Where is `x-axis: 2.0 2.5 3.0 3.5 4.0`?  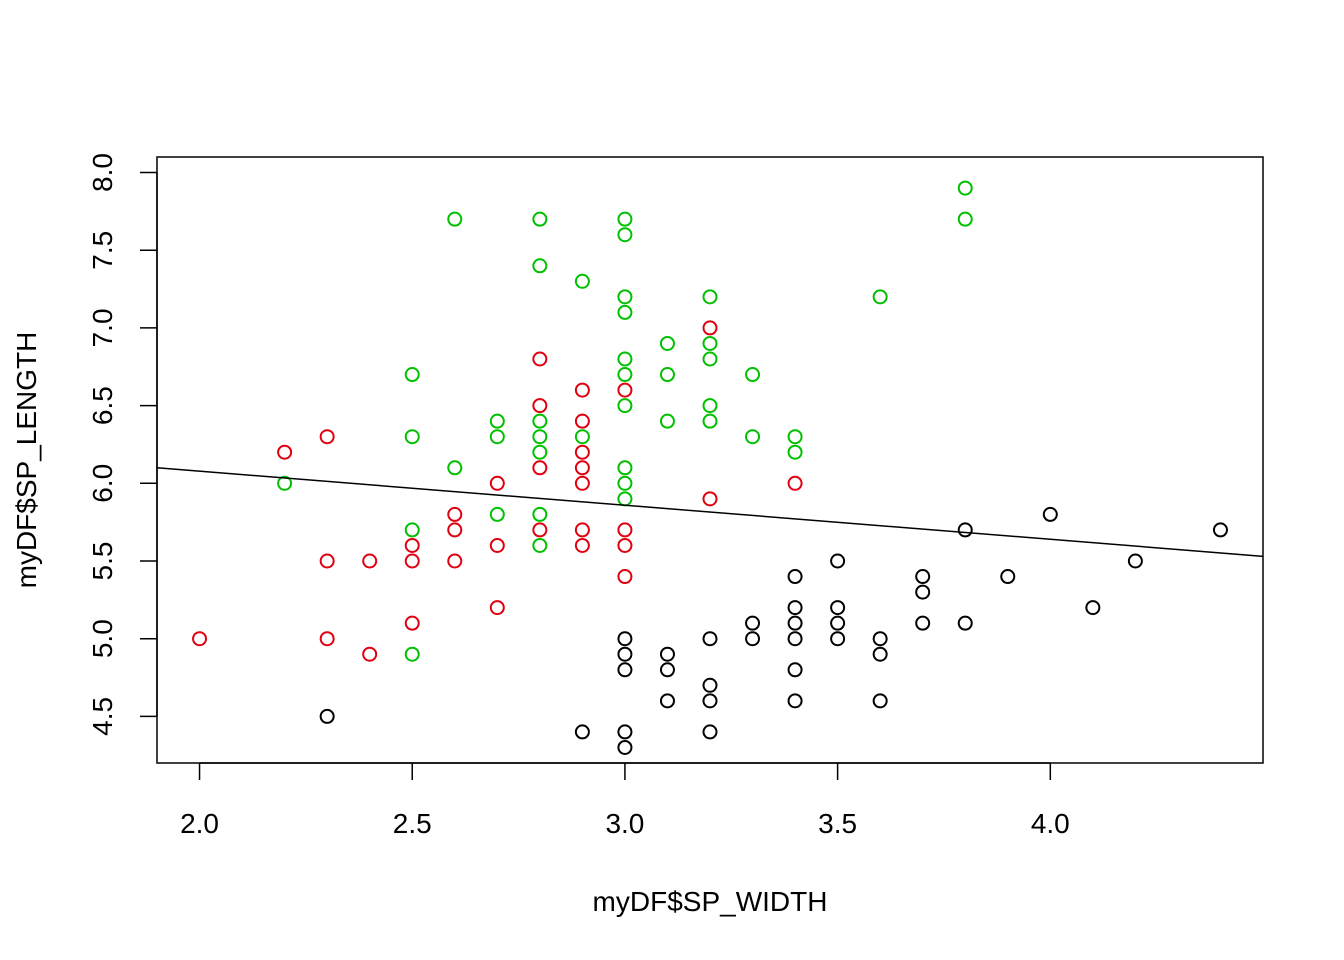 x-axis: 2.0 2.5 3.0 3.5 4.0 is located at coordinates (625, 800).